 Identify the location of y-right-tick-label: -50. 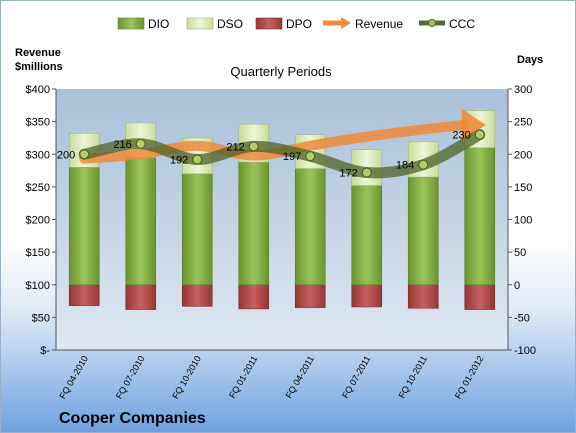
(522, 318).